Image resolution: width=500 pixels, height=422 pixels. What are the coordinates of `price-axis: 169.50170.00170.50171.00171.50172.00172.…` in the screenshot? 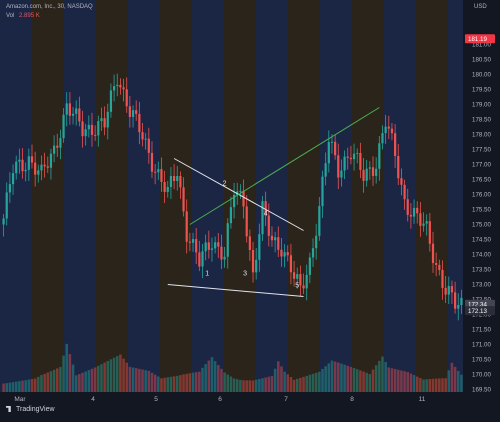 It's located at (480, 214).